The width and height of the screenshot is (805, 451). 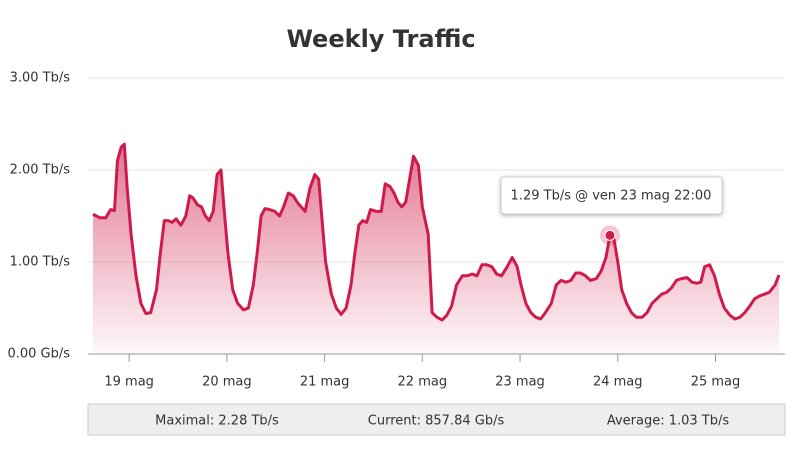 I want to click on x-tick-label: 25 mag, so click(x=716, y=382).